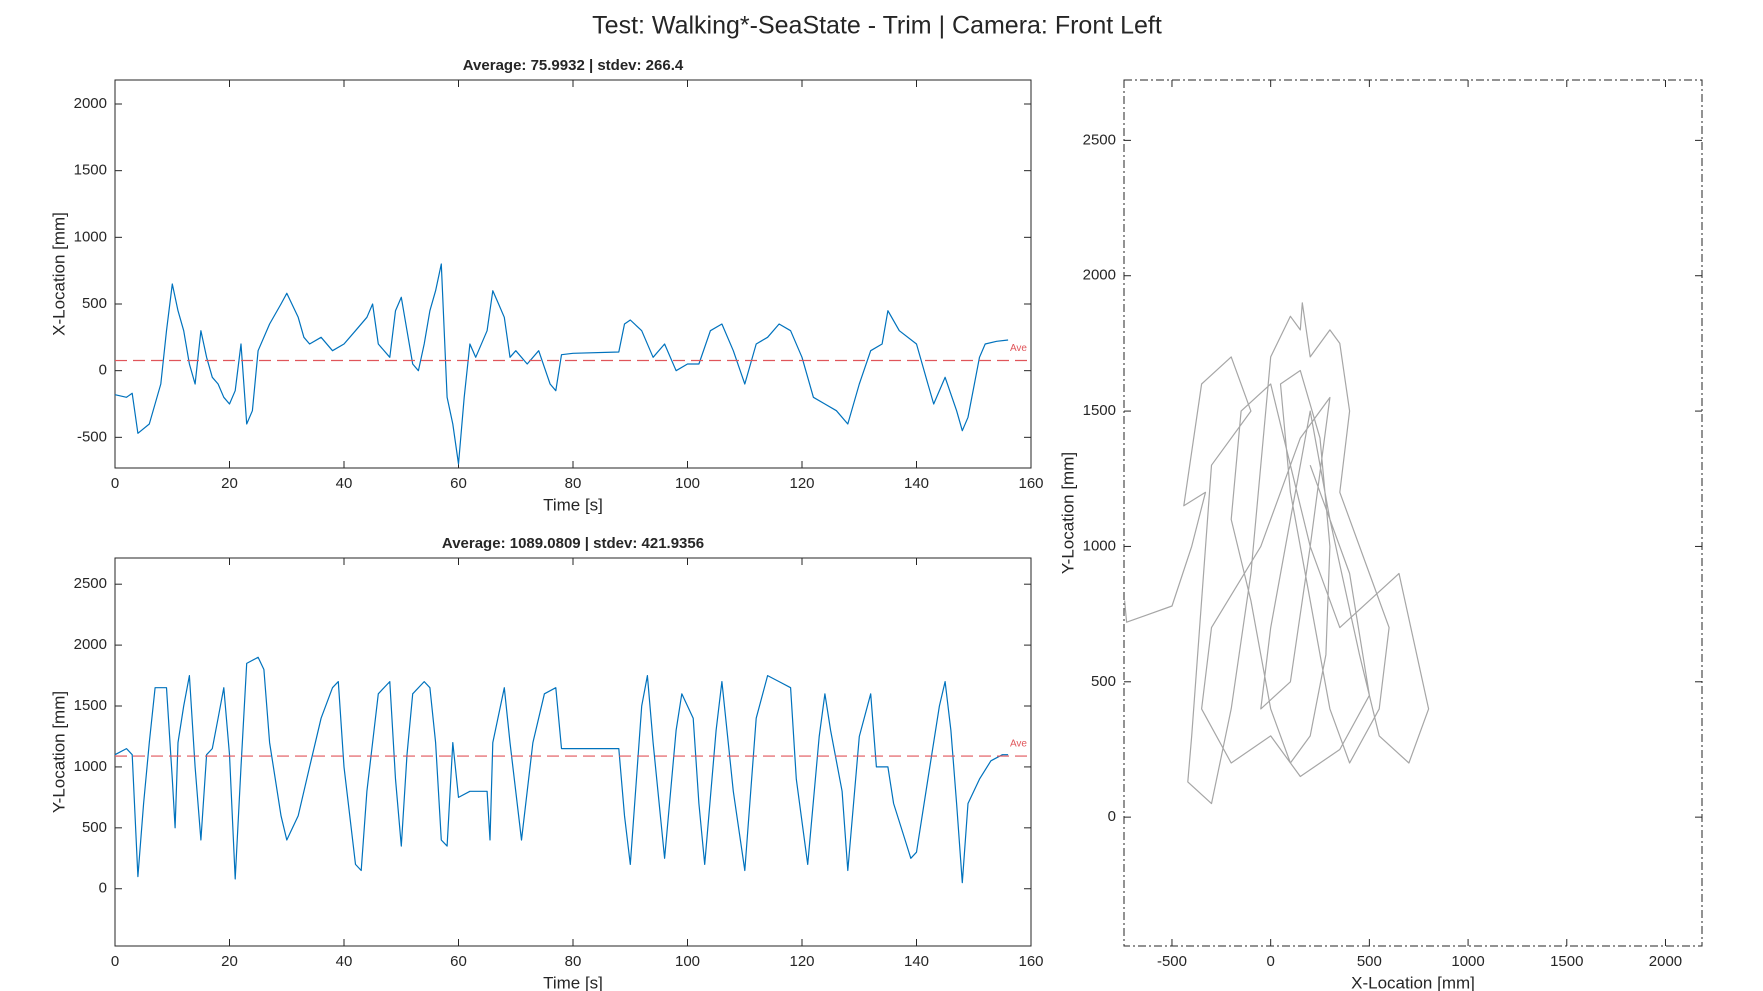  What do you see at coordinates (58, 274) in the screenshot?
I see `y-axis-label: X-Location [mm]` at bounding box center [58, 274].